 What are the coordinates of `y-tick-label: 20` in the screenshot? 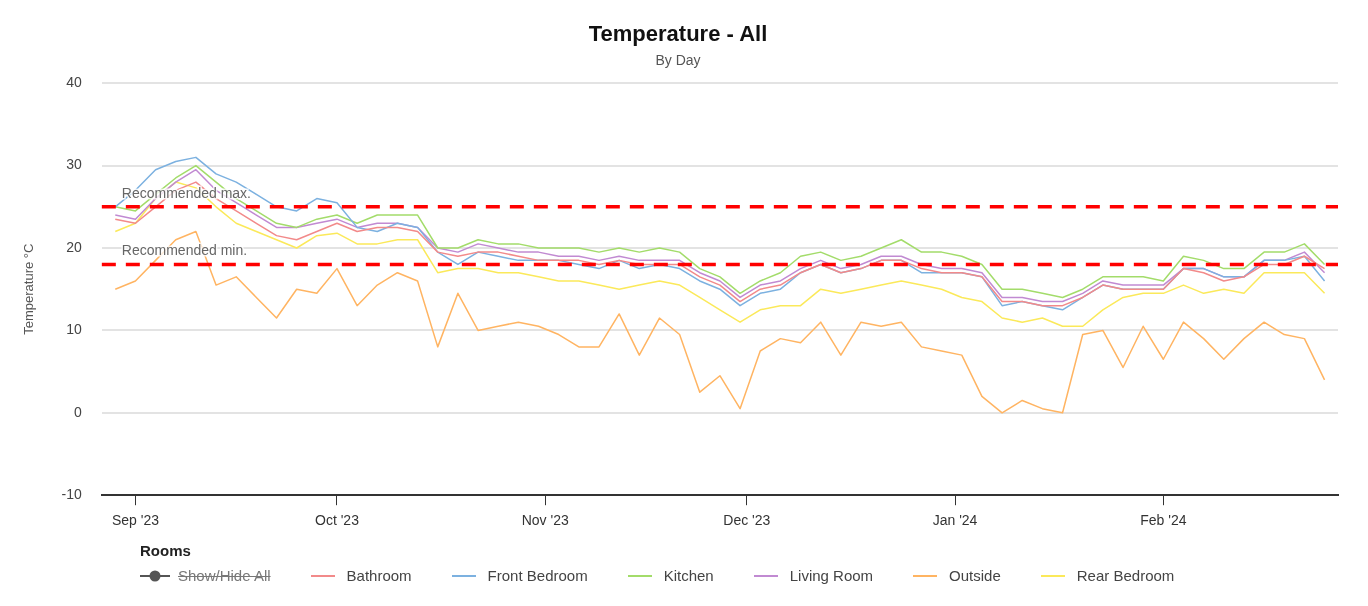 It's located at (74, 246).